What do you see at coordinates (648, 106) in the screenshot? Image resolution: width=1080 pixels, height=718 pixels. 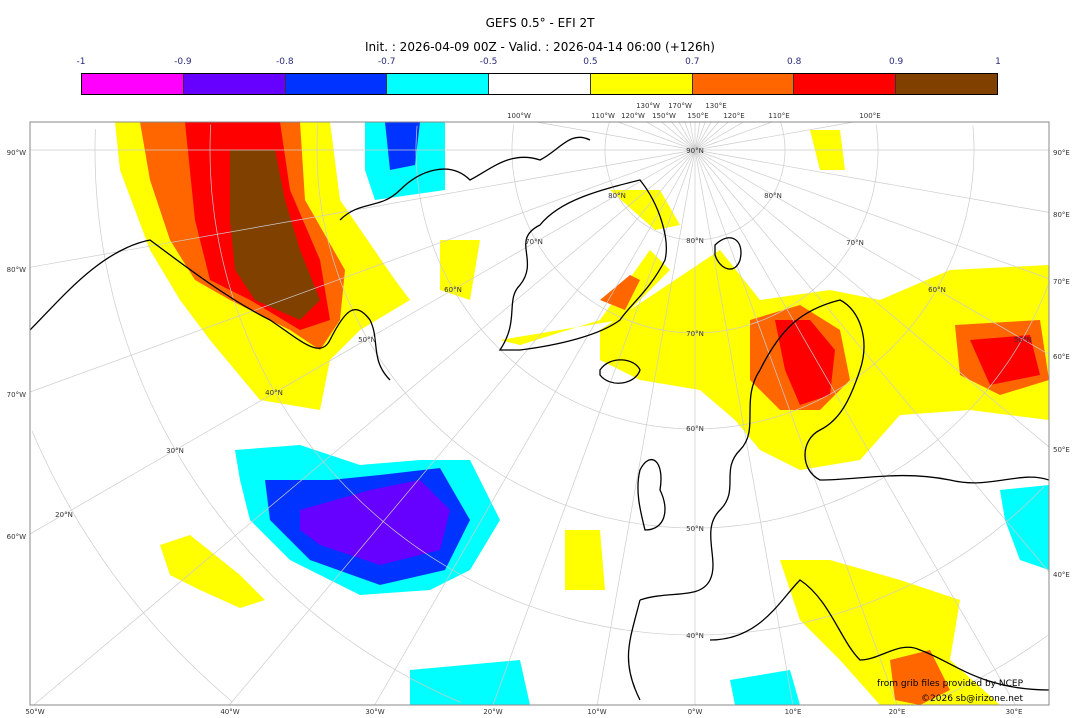 I see `graticule-label: 130°W` at bounding box center [648, 106].